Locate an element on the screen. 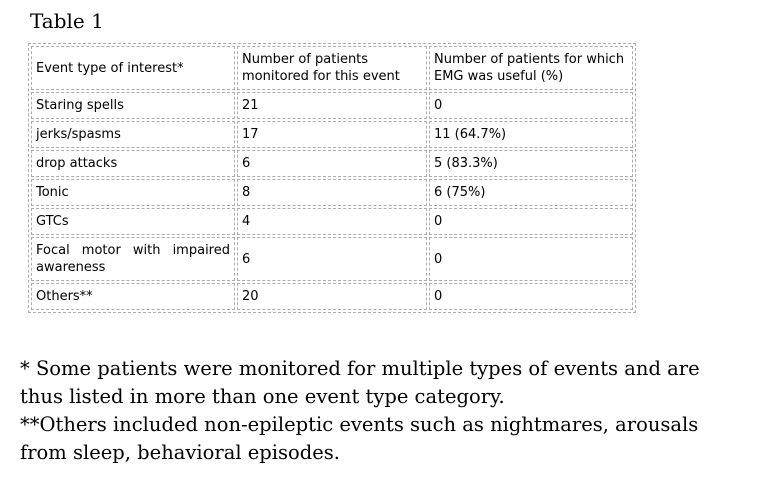  emg-useful-cell: 11 (64.7%) is located at coordinates (531, 134).